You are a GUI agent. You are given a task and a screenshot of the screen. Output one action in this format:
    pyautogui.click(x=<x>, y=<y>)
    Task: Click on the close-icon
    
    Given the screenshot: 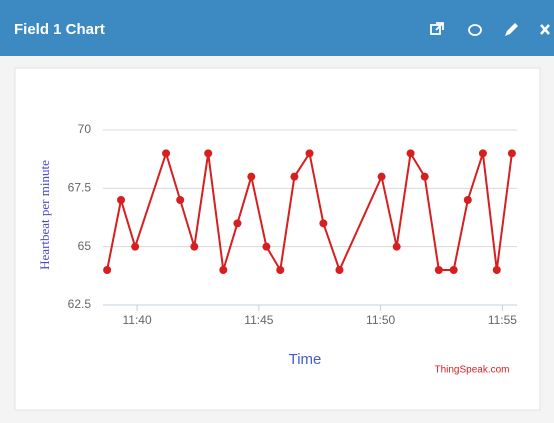 What is the action you would take?
    pyautogui.click(x=545, y=29)
    